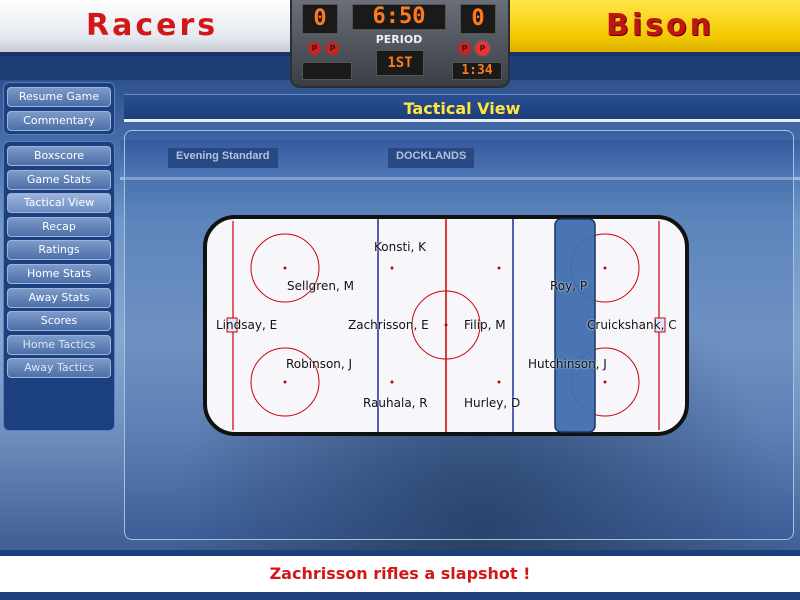  Describe the element at coordinates (395, 403) in the screenshot. I see `player-marker: Rauhala, R` at that location.